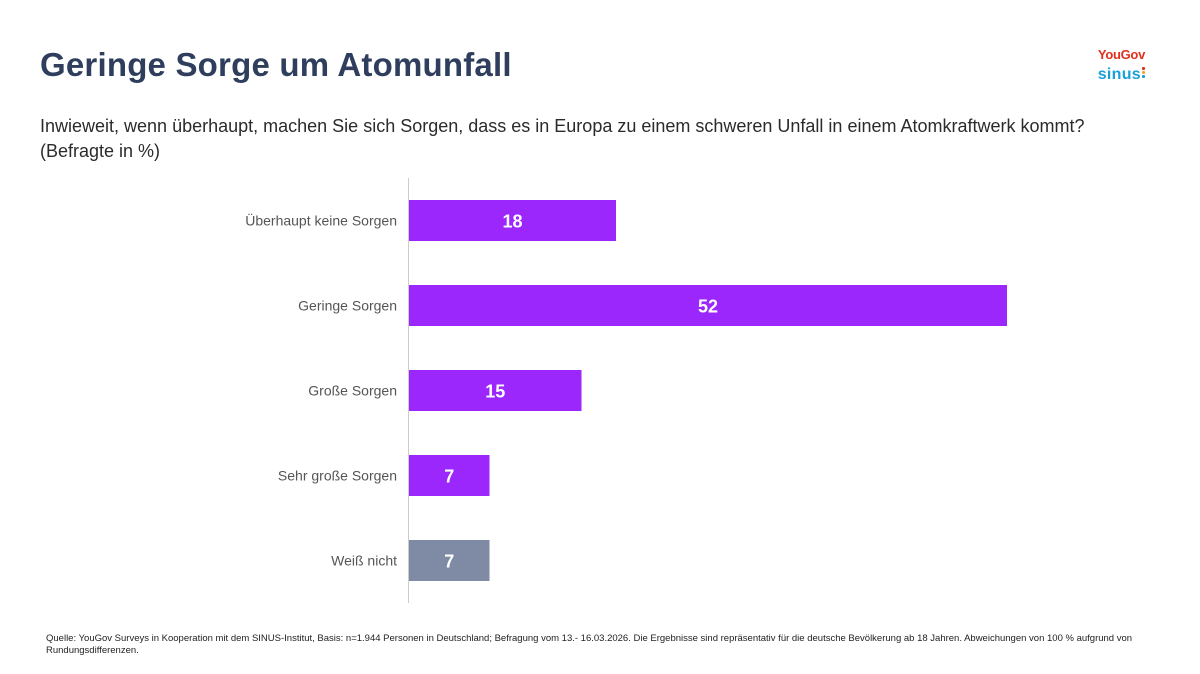 This screenshot has height=674, width=1200. Describe the element at coordinates (347, 306) in the screenshot. I see `category-label-1: Geringe Sorgen` at that location.